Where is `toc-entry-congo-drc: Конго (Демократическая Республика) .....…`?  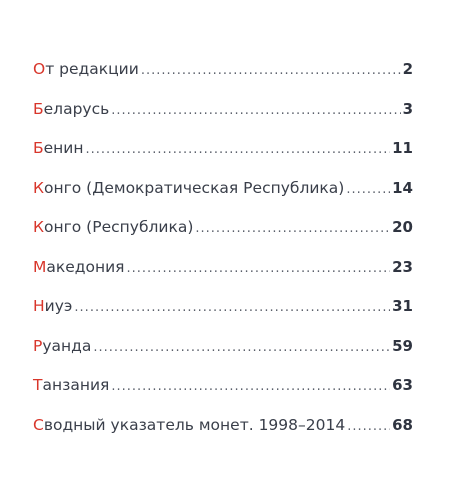 toc-entry-congo-drc: Конго (Демократическая Республика) .....… is located at coordinates (223, 189).